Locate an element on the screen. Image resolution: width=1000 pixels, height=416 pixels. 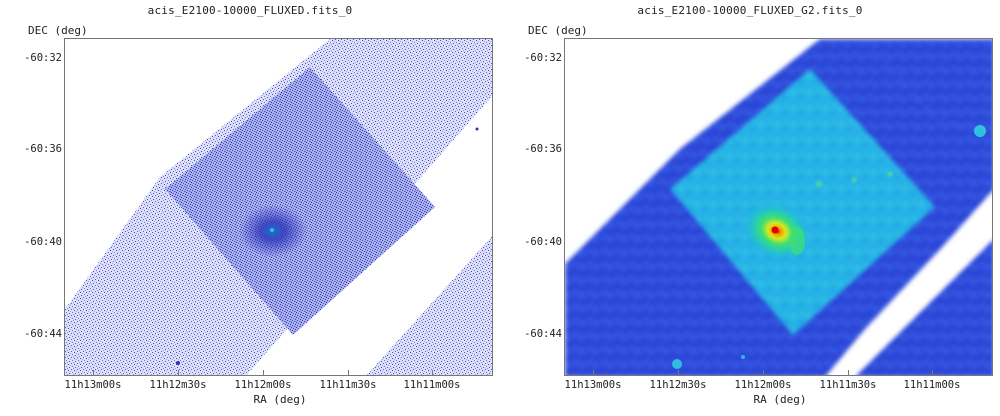
left-xtick-label: 11h12m30s is located at coordinates (178, 385).